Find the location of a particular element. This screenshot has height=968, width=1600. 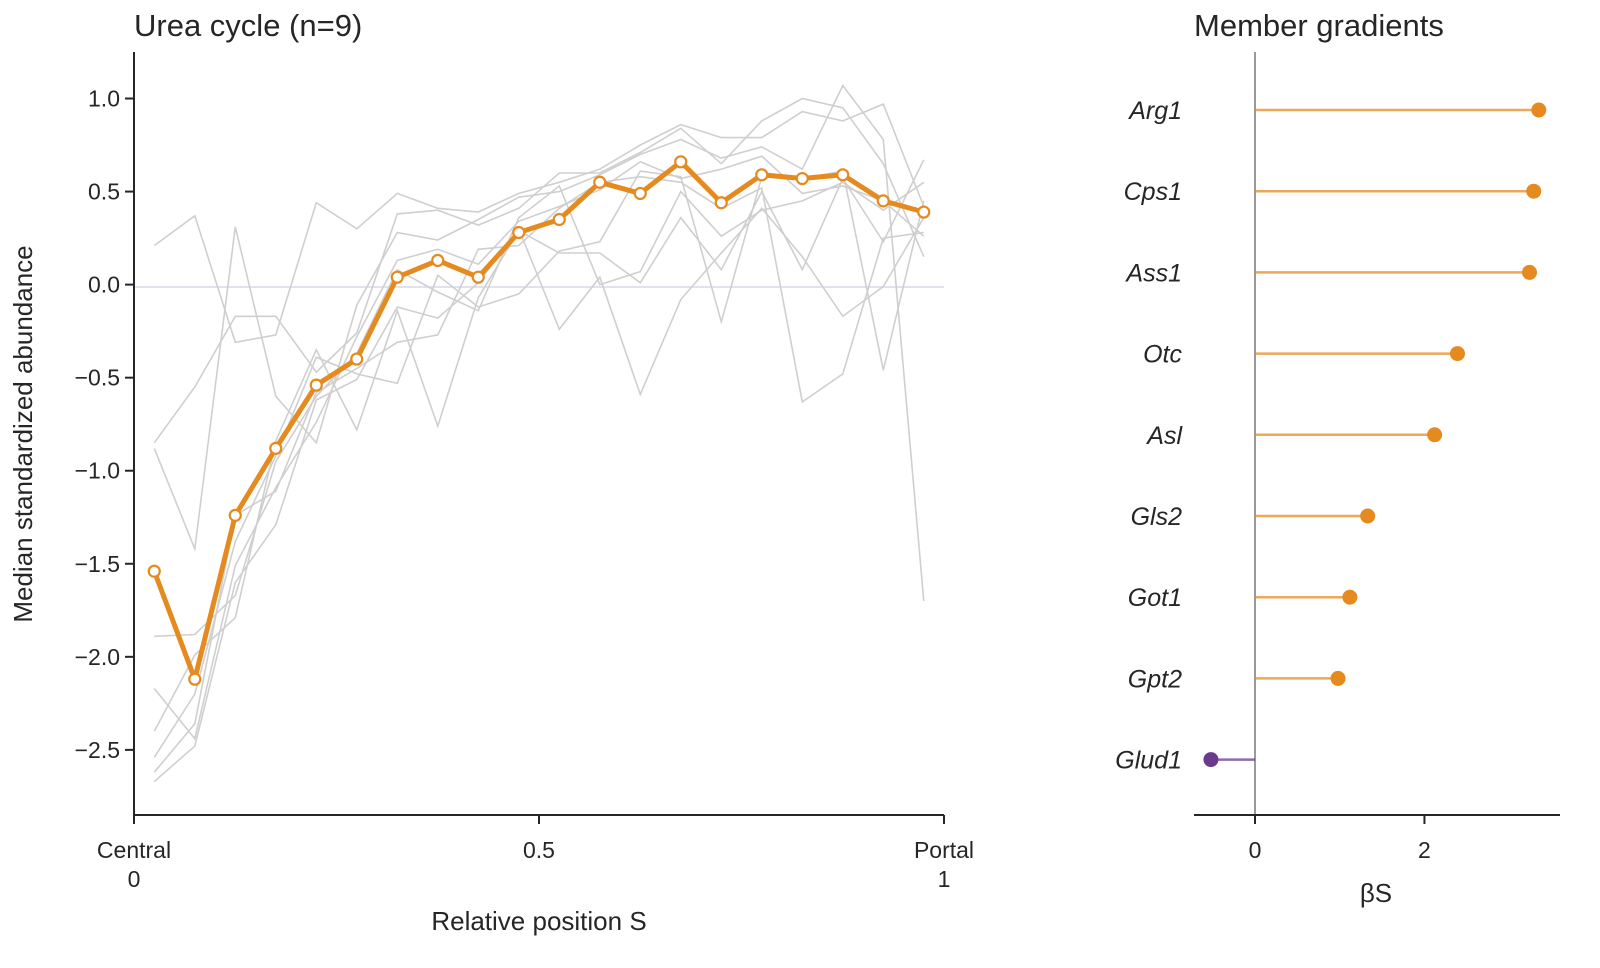

dot-arg1 is located at coordinates (1539, 110).